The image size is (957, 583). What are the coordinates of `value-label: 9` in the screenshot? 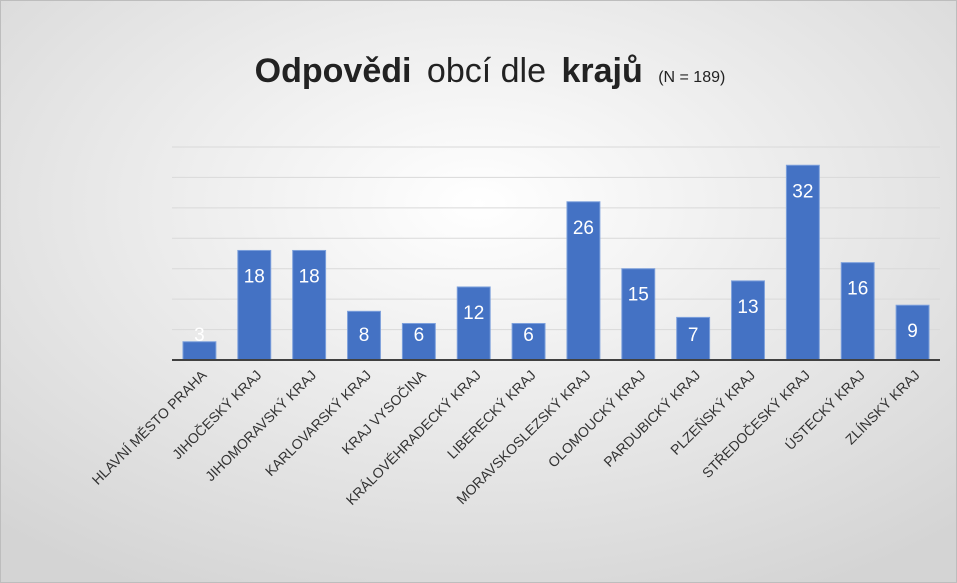 It's located at (912, 331).